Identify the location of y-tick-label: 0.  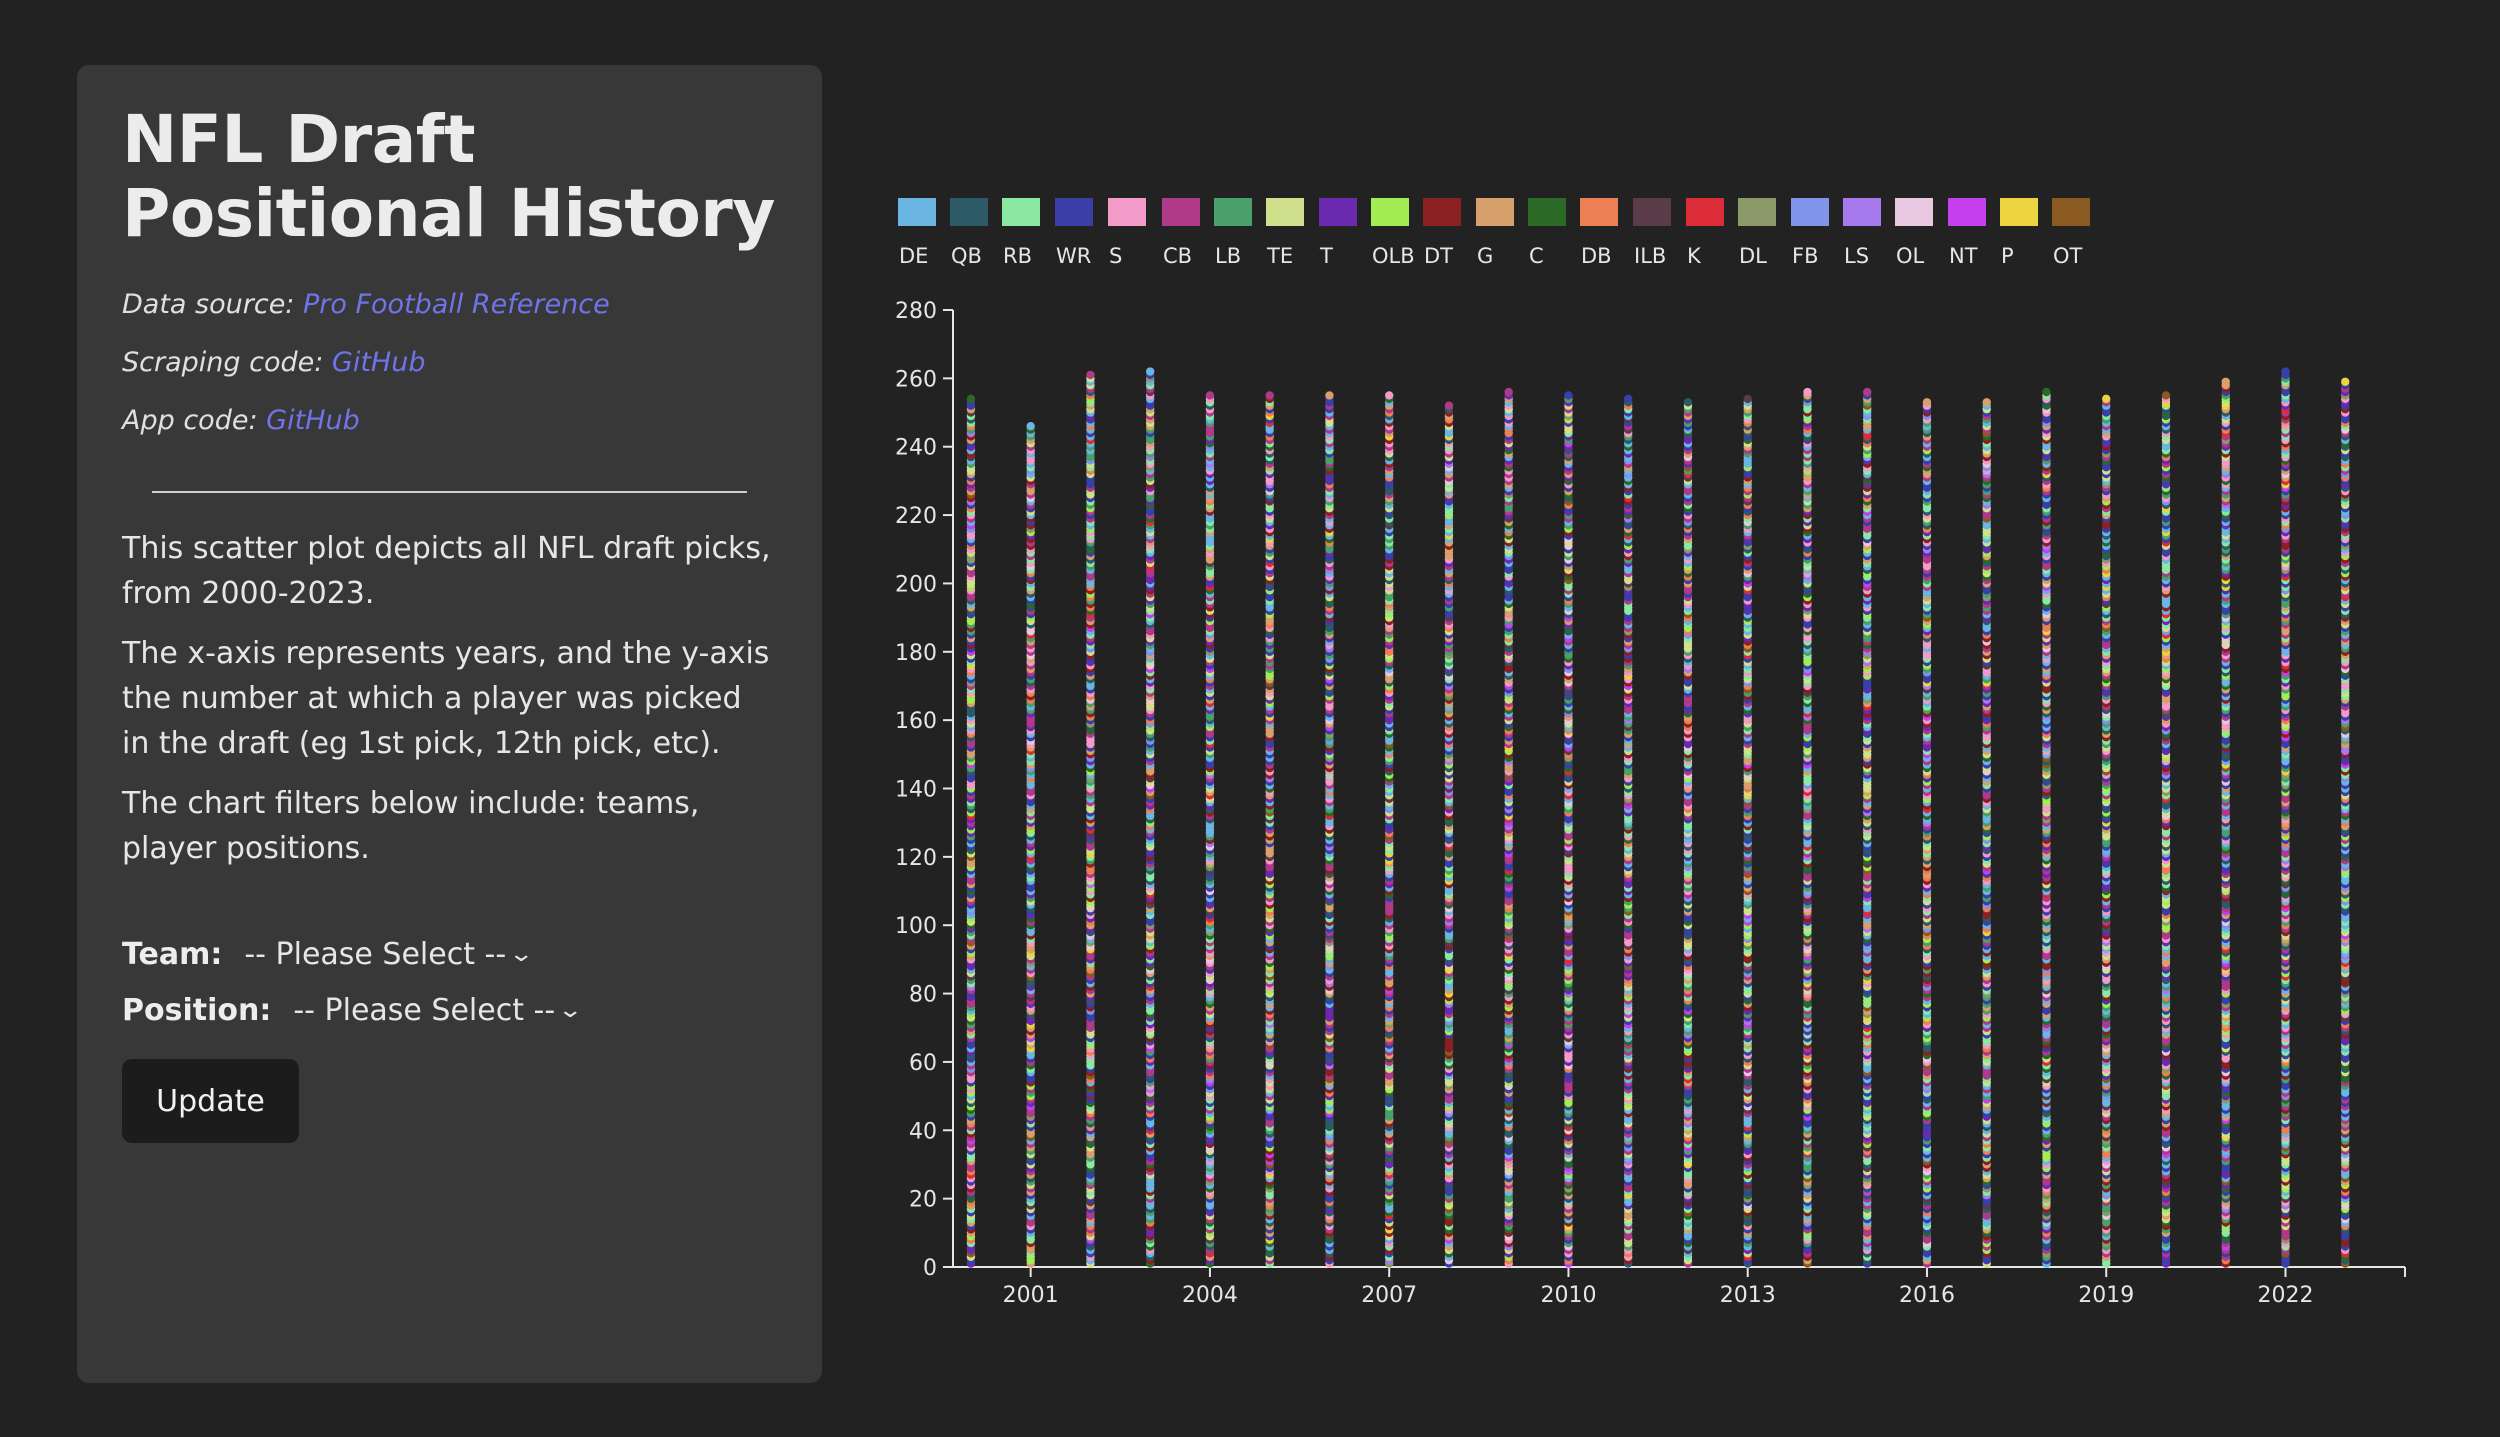
(930, 1268).